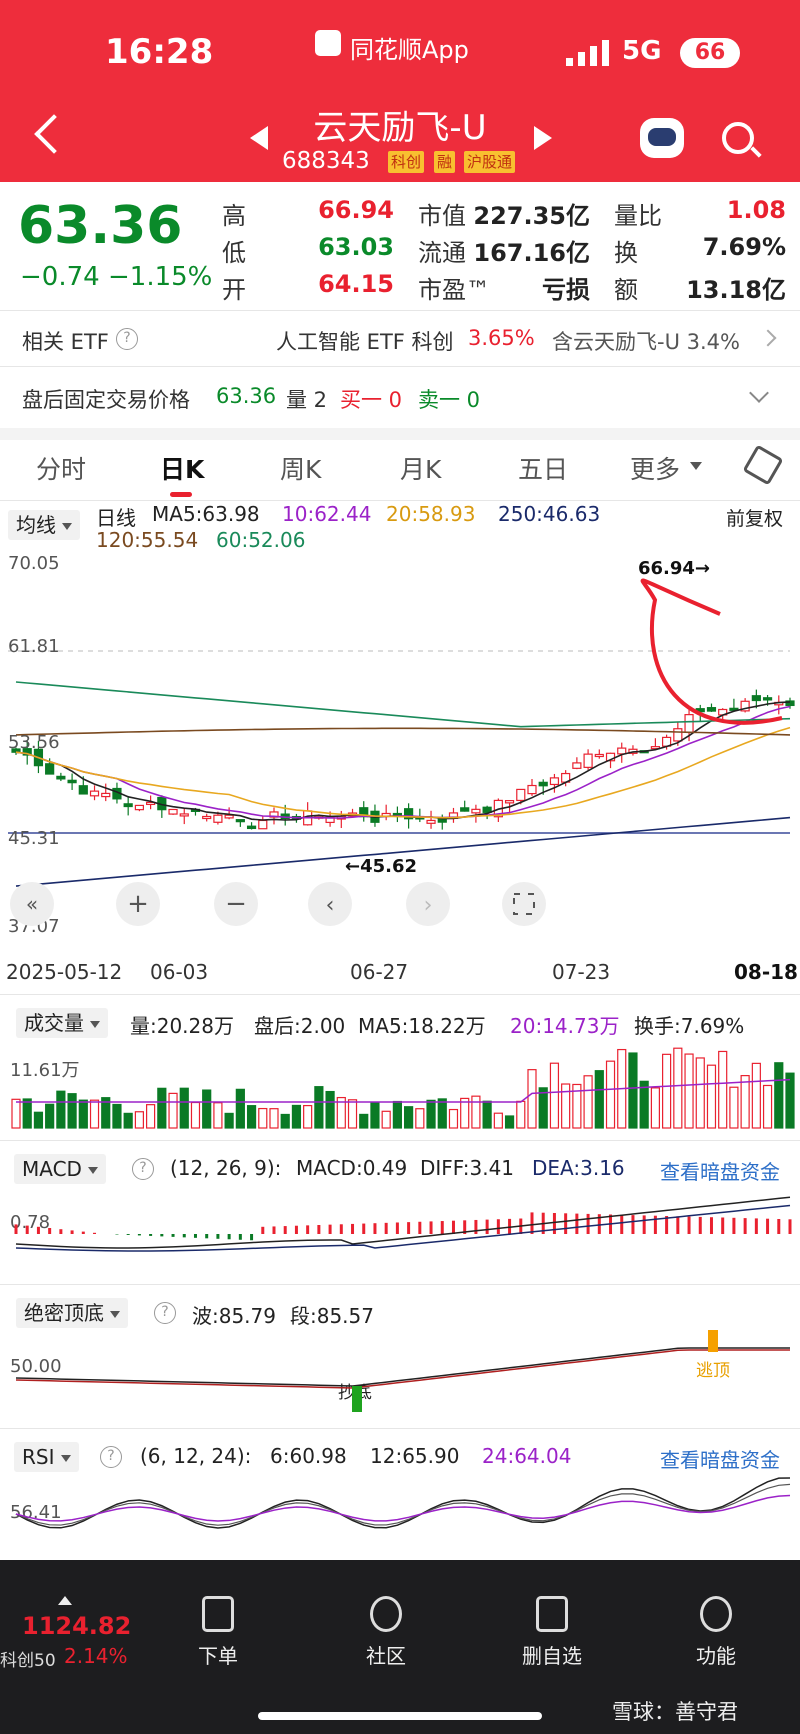  Describe the element at coordinates (61, 469) in the screenshot. I see `tab-intraday: 分时` at that location.